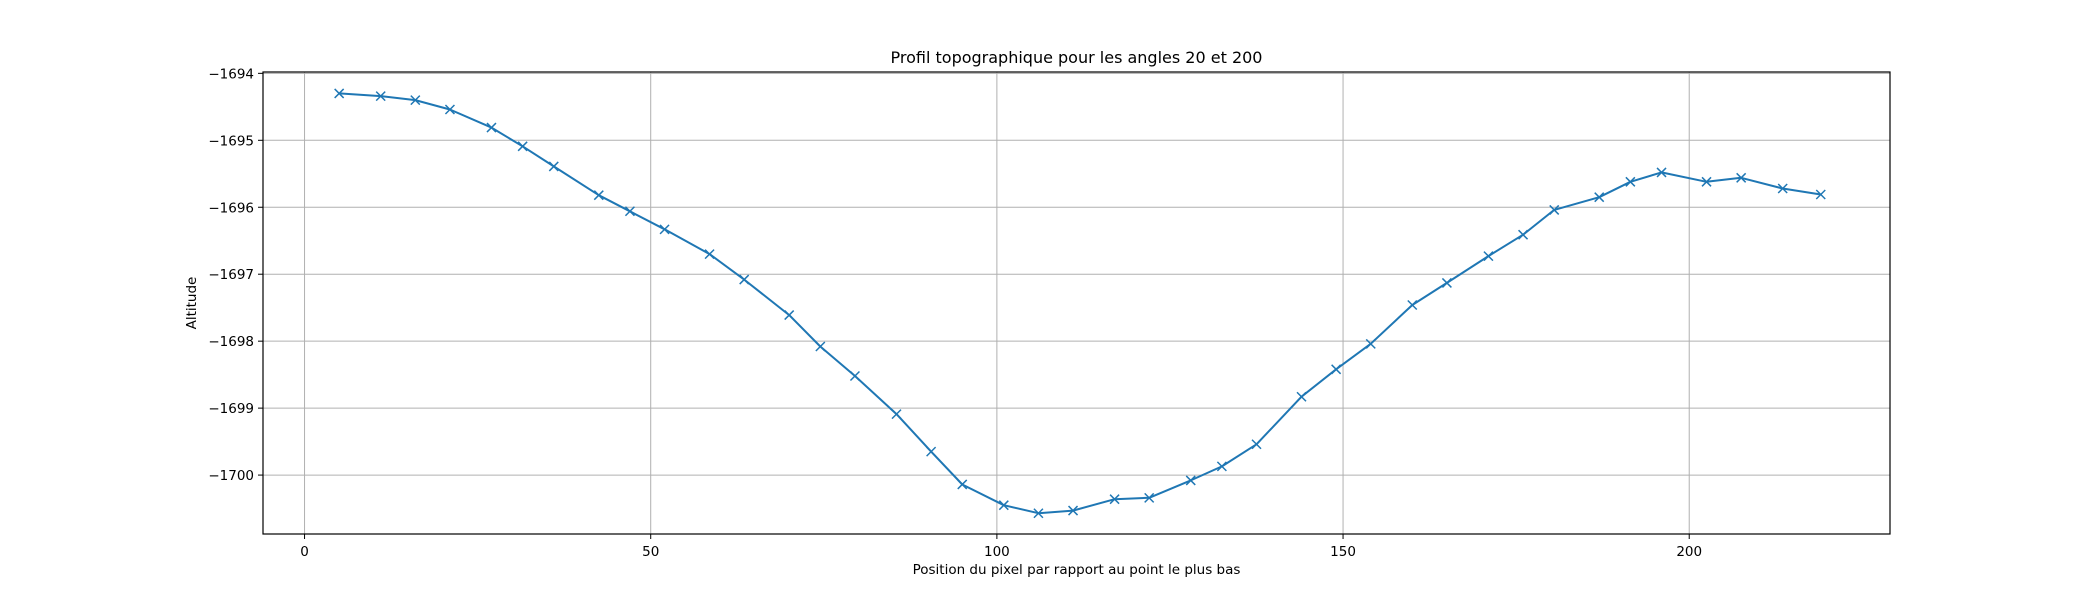  What do you see at coordinates (1343, 552) in the screenshot?
I see `x-tick-label: 150` at bounding box center [1343, 552].